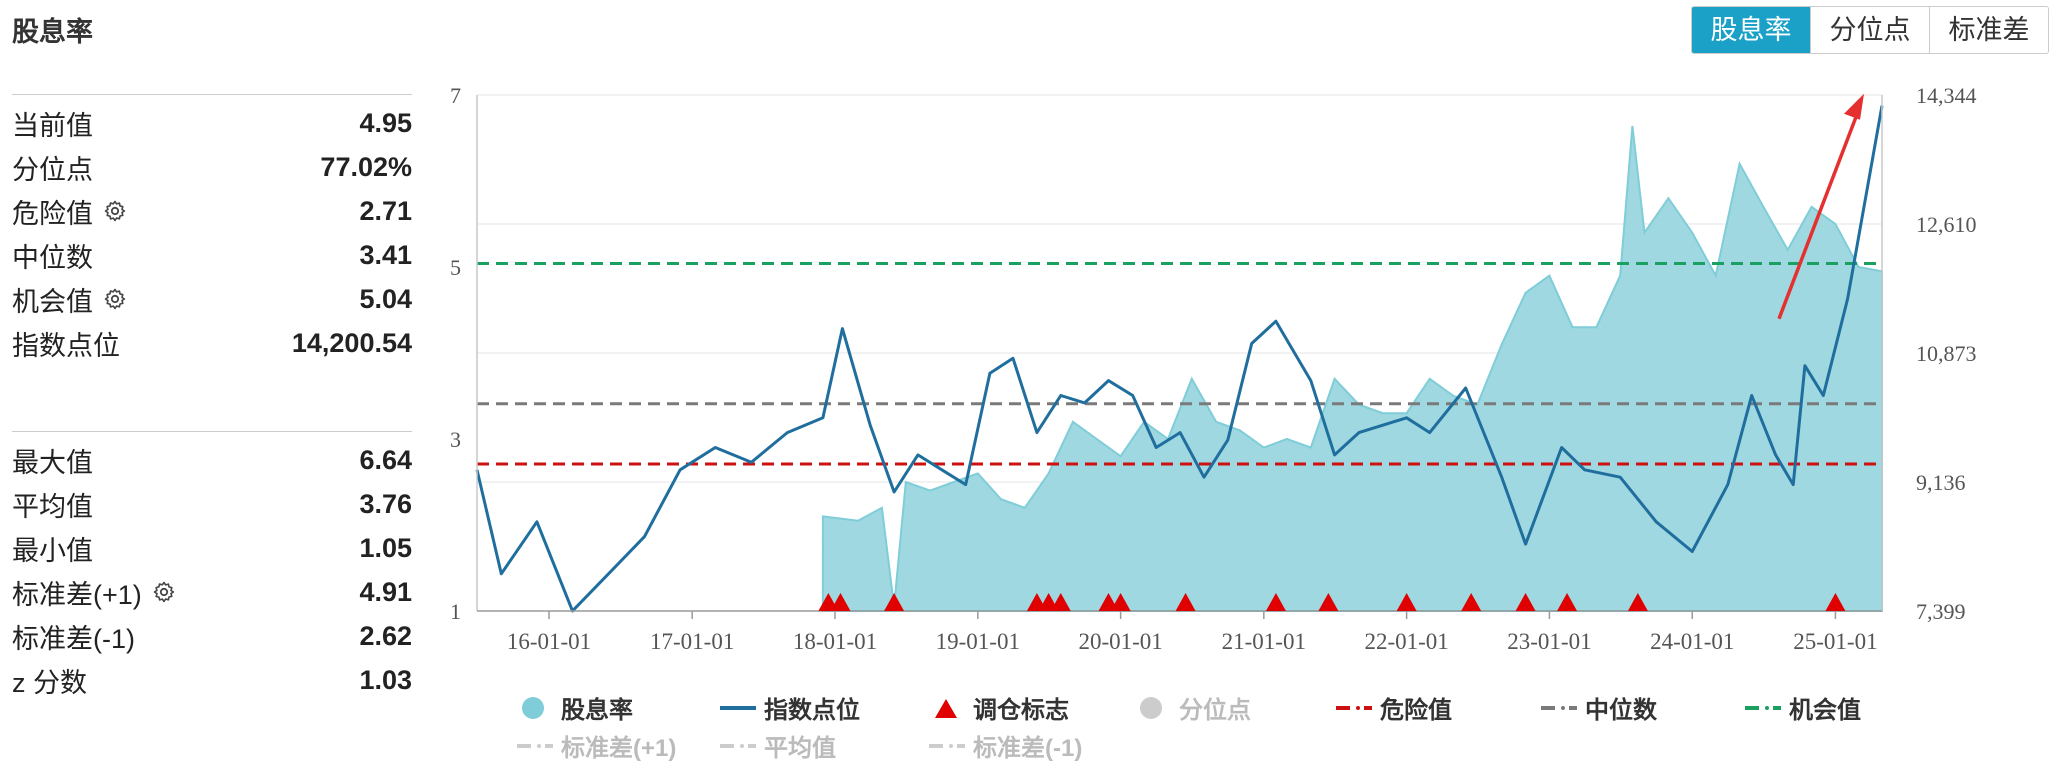 The image size is (2059, 771). I want to click on tab-std-dev: 标准差, so click(1988, 30).